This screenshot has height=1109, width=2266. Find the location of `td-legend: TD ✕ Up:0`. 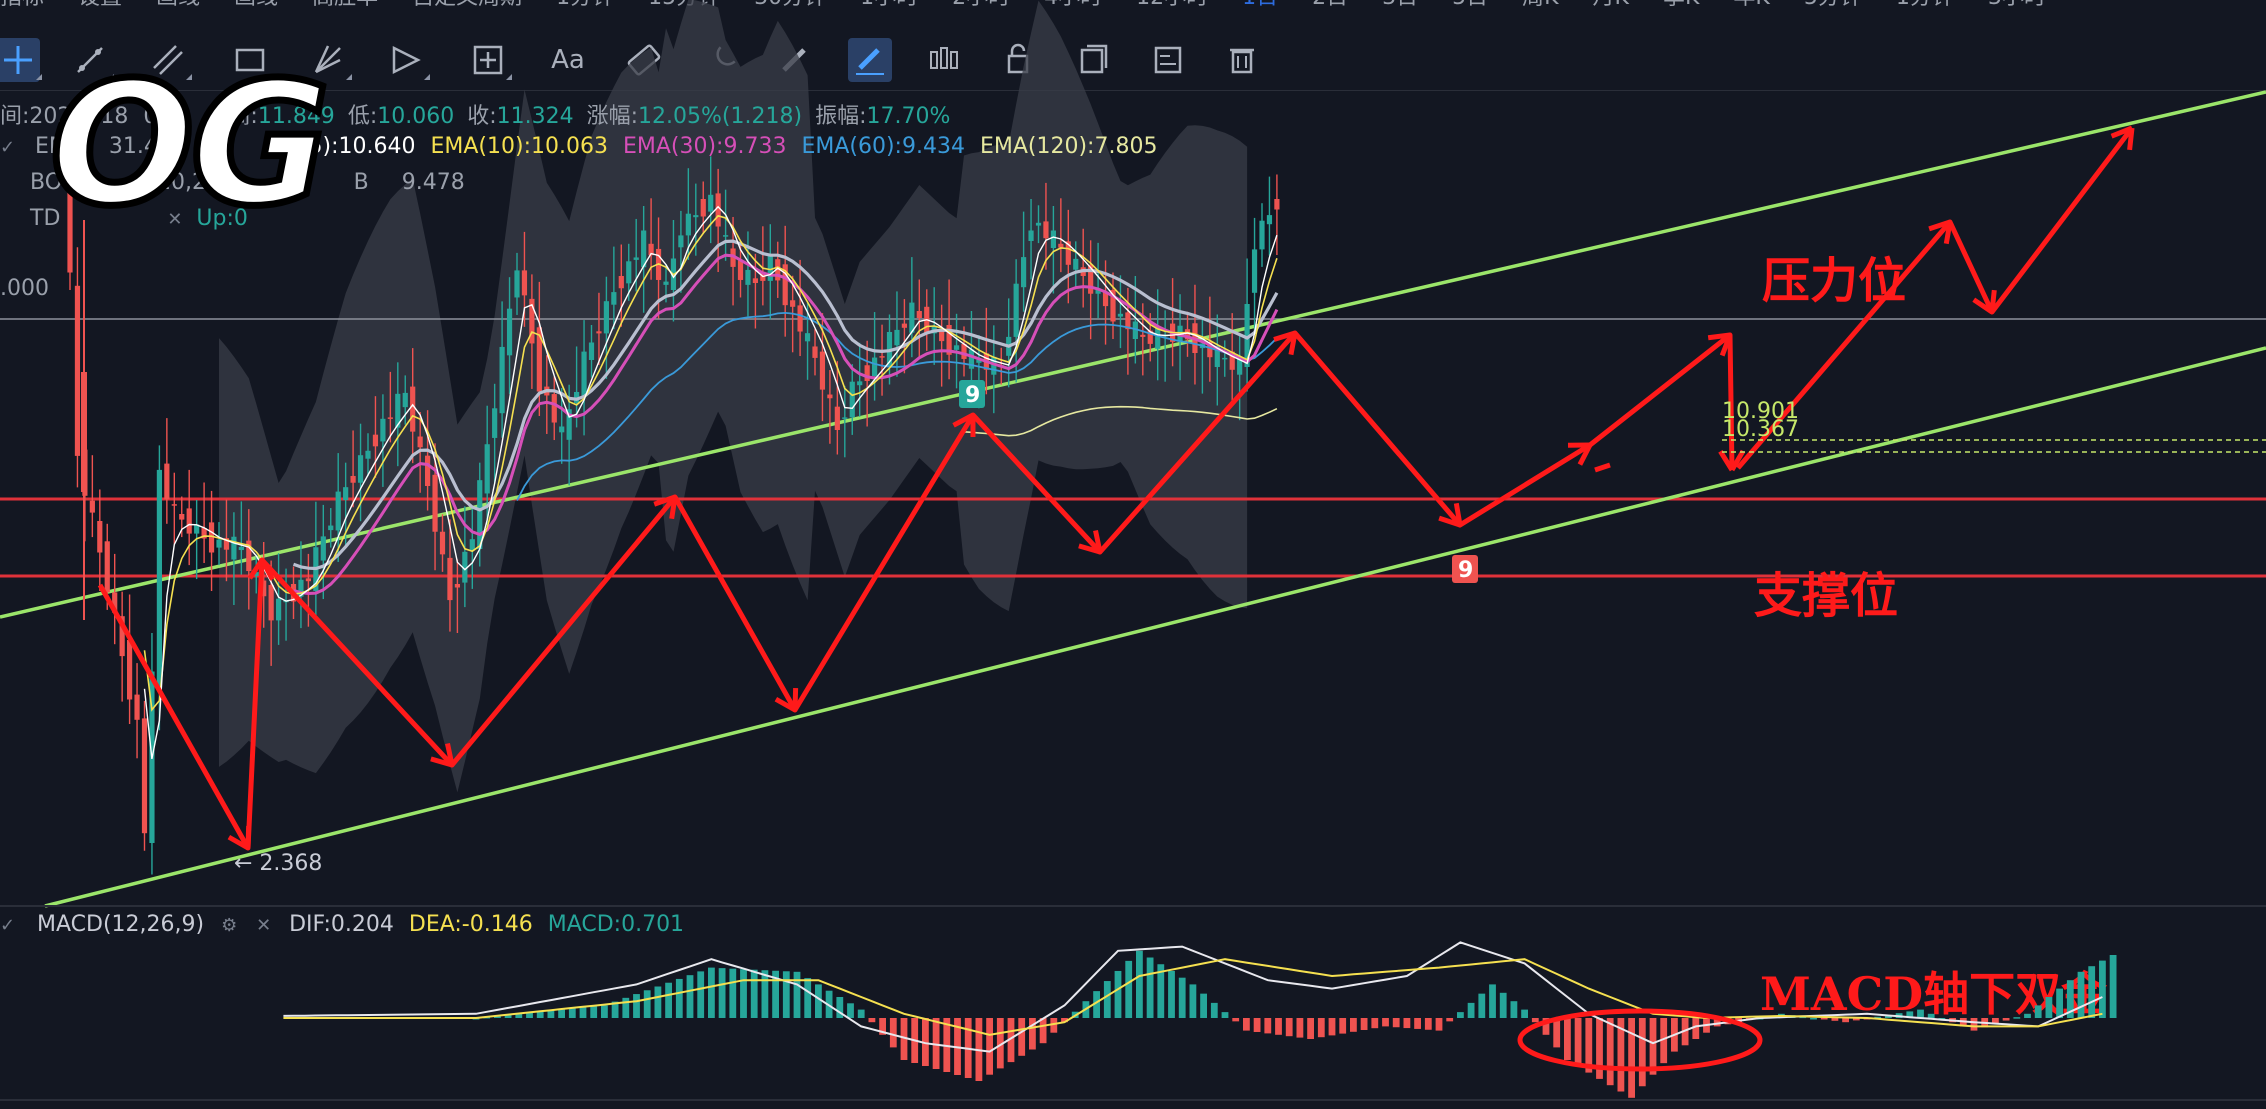

td-legend: TD ✕ Up:0 is located at coordinates (139, 218).